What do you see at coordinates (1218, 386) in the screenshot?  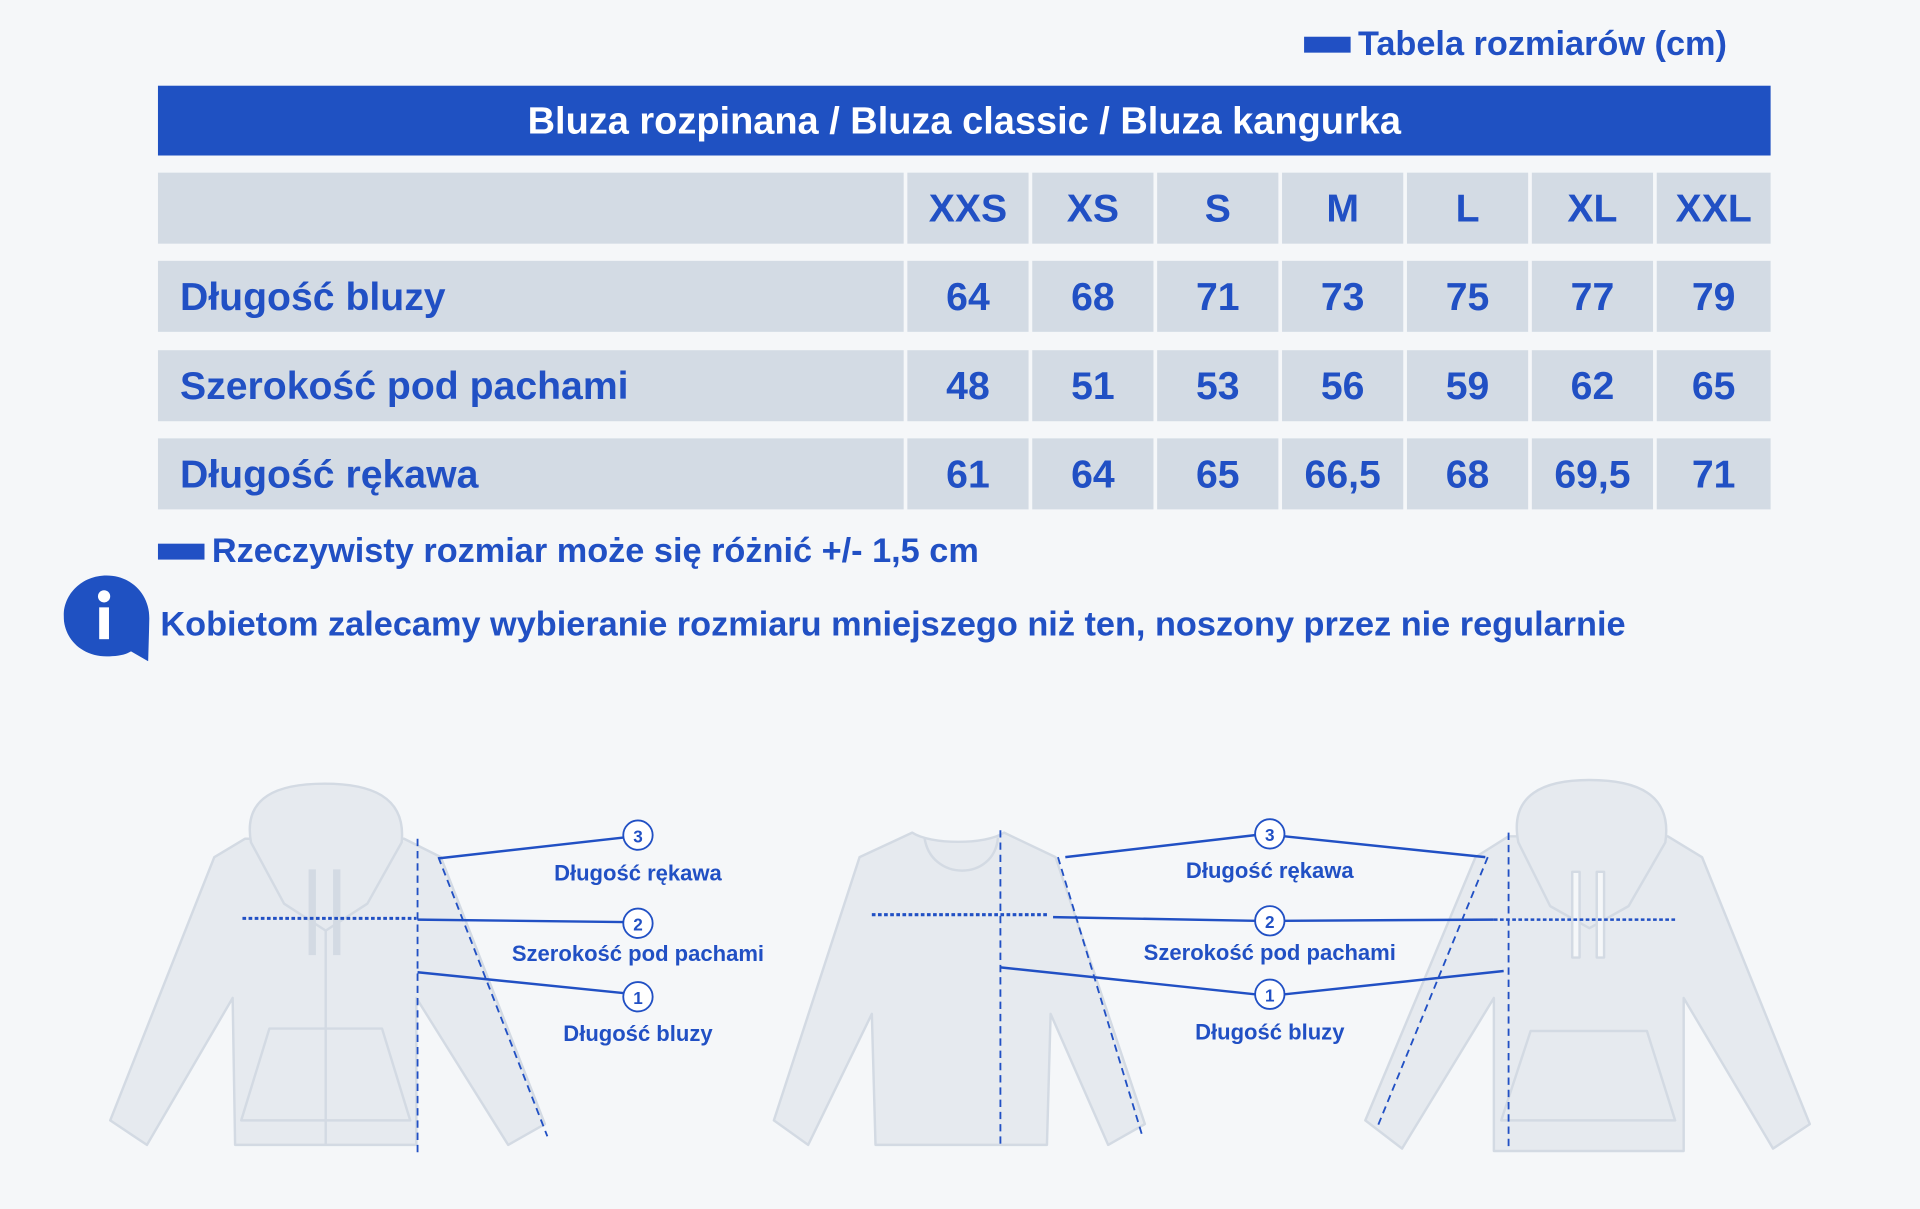 I see `table-cell: 53` at bounding box center [1218, 386].